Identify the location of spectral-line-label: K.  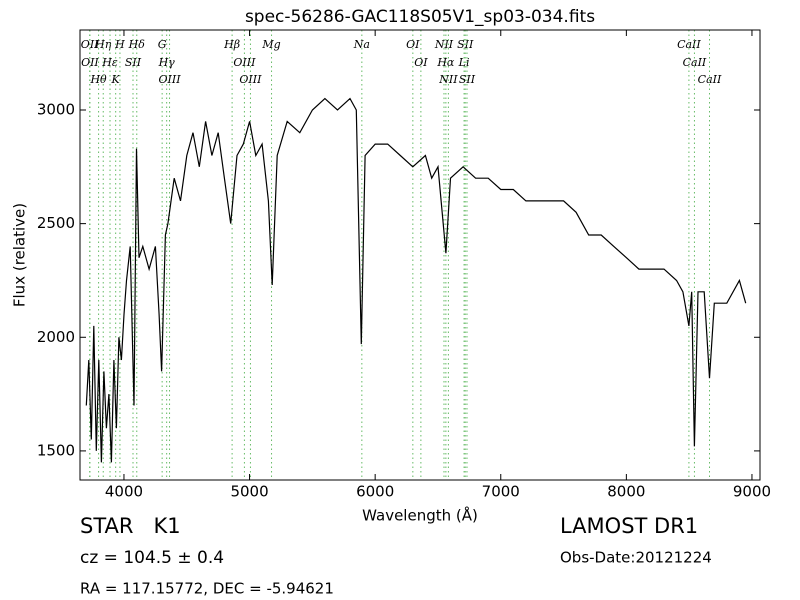
(116, 79).